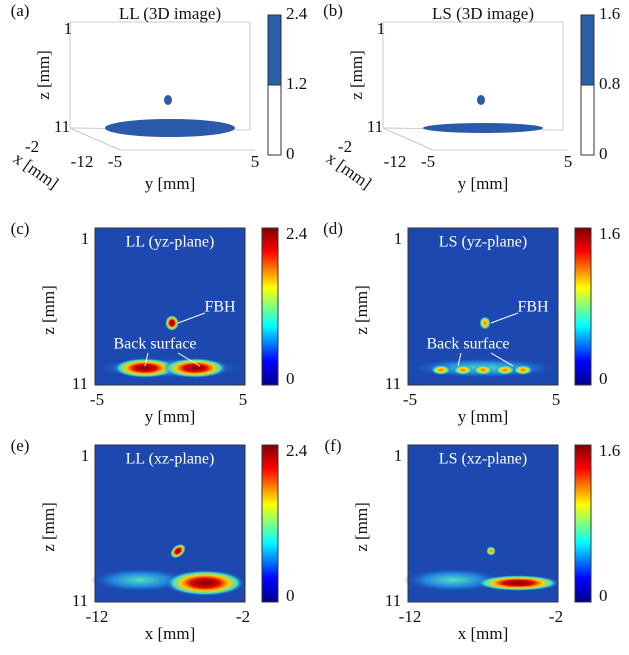  I want to click on panel-label: (c), so click(20, 228).